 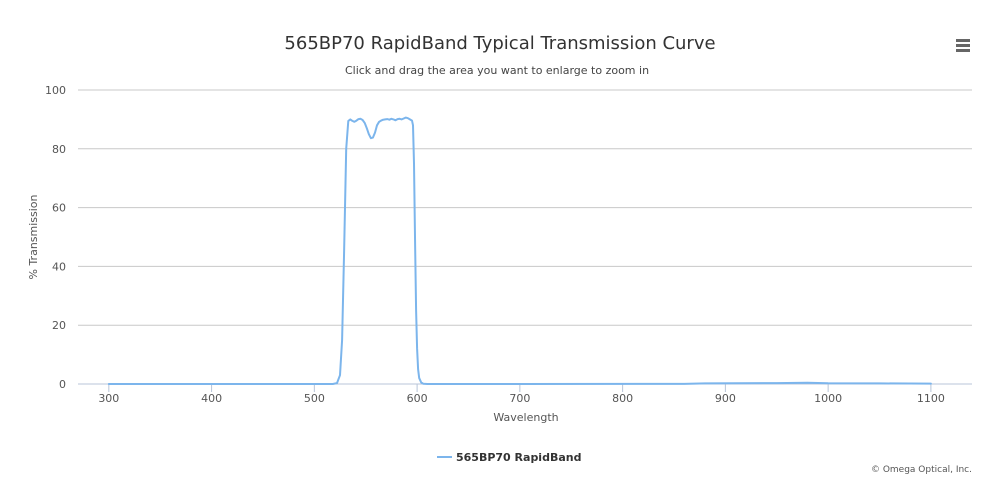 What do you see at coordinates (417, 398) in the screenshot?
I see `x-tick-label: 600` at bounding box center [417, 398].